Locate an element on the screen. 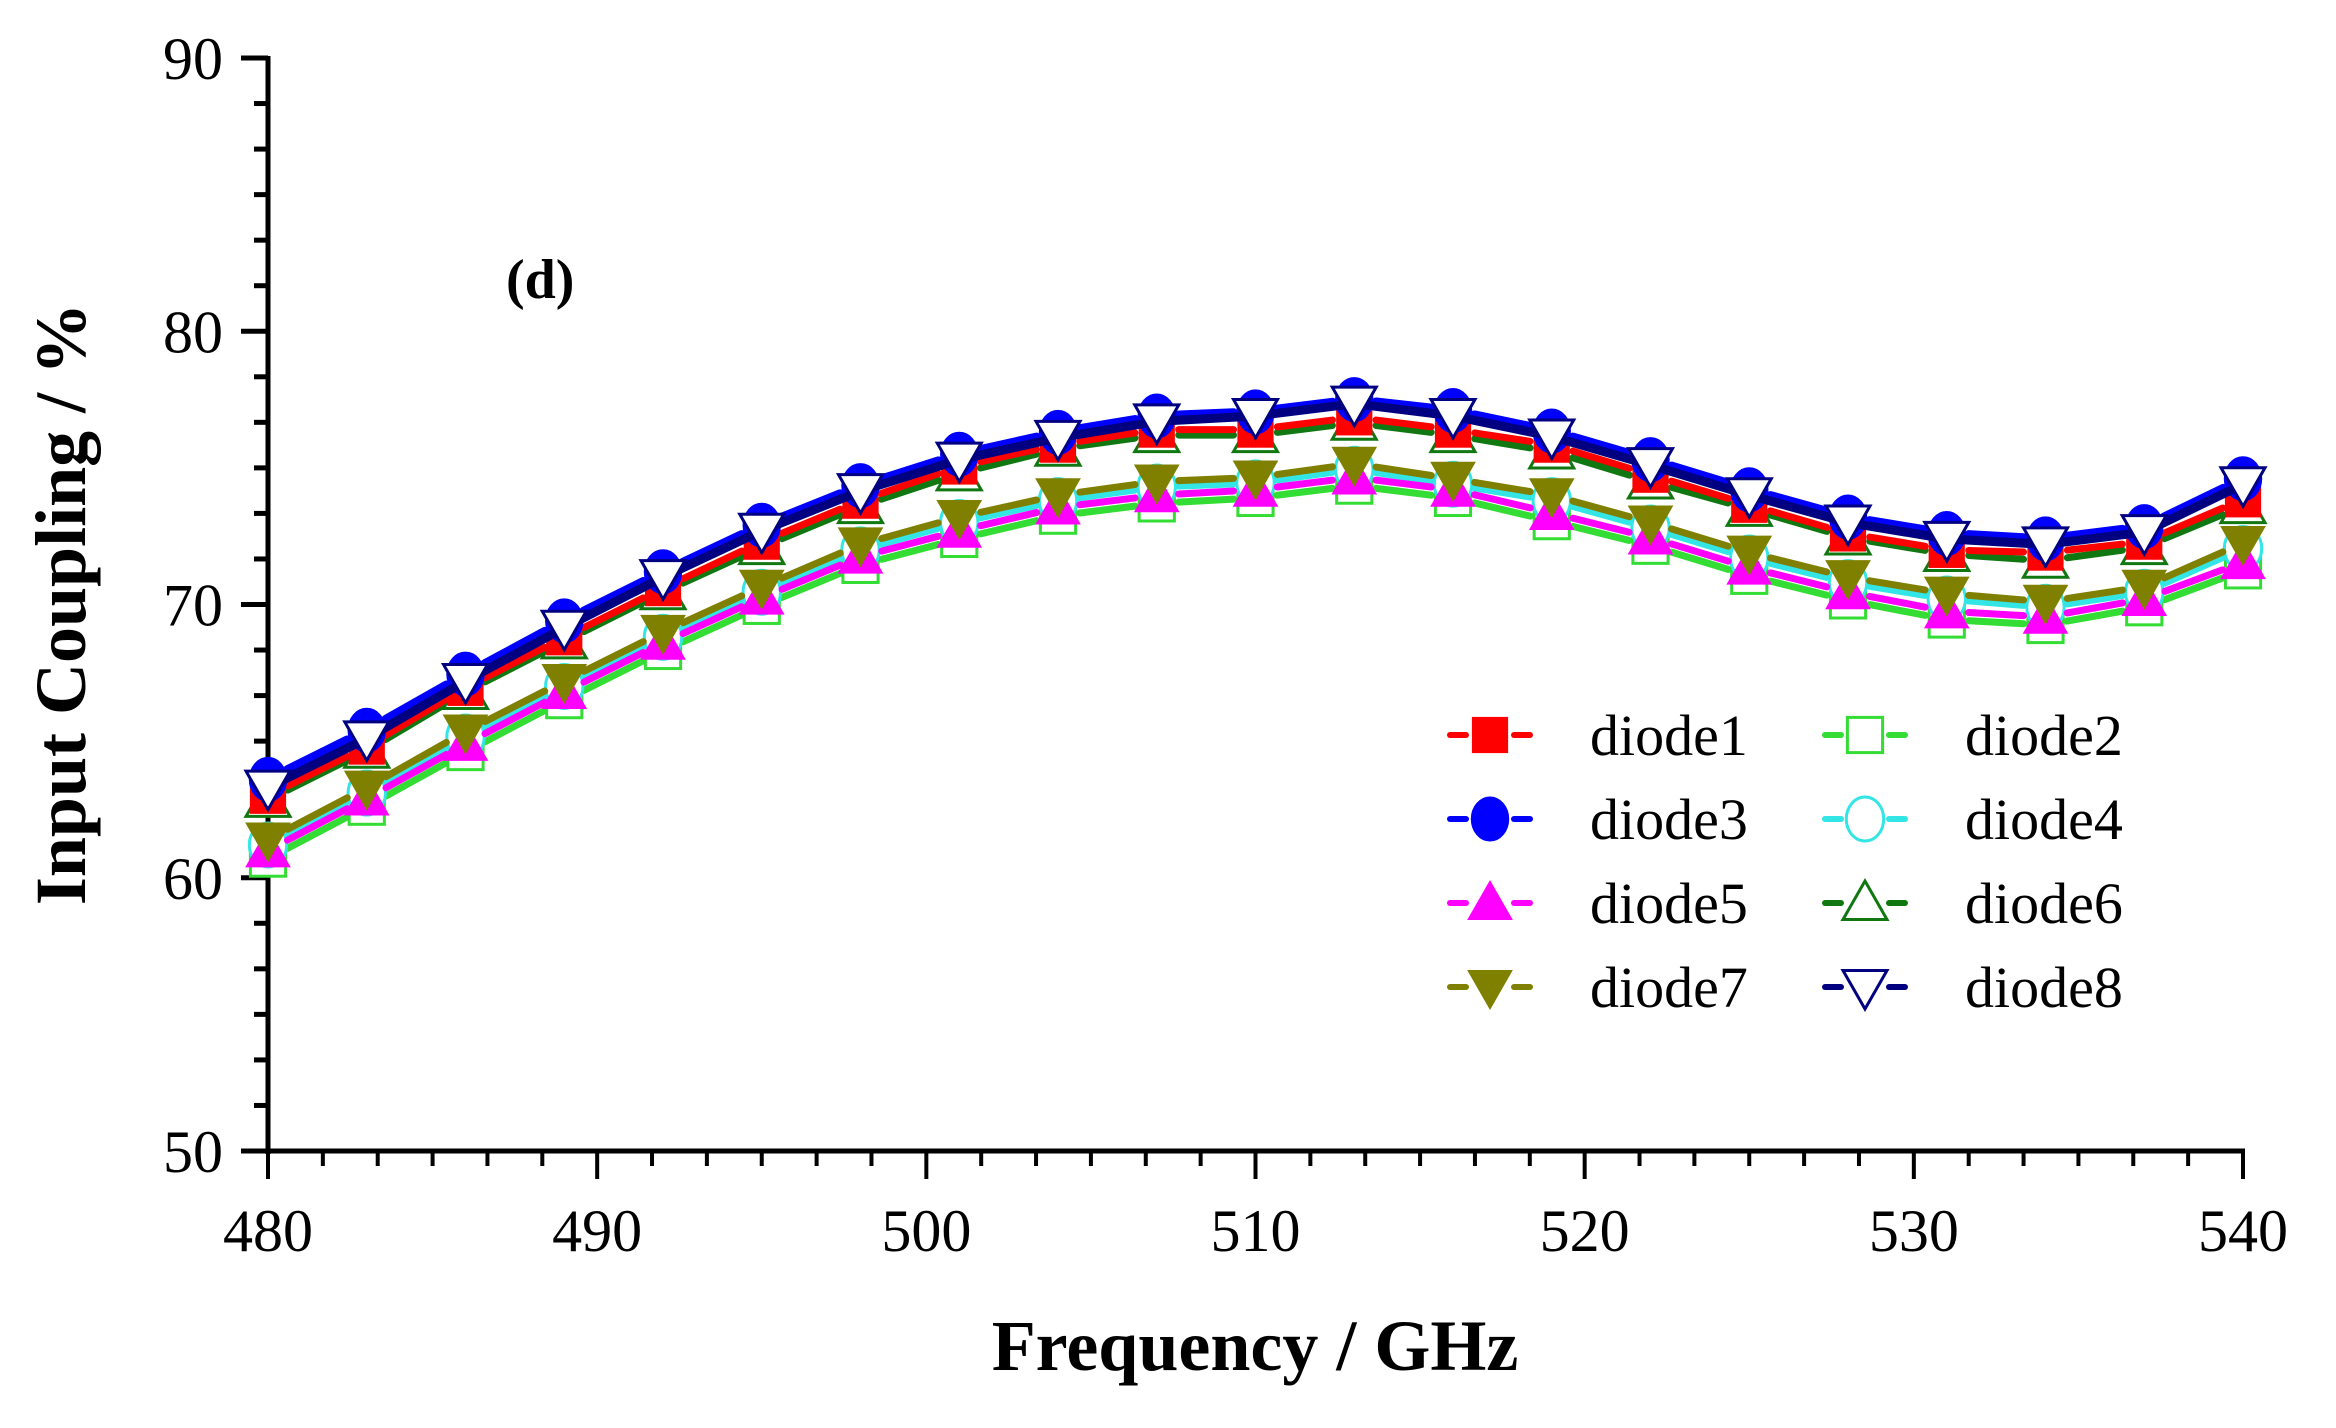 The height and width of the screenshot is (1428, 2336). legend-item-diode1: diode1 is located at coordinates (1597, 735).